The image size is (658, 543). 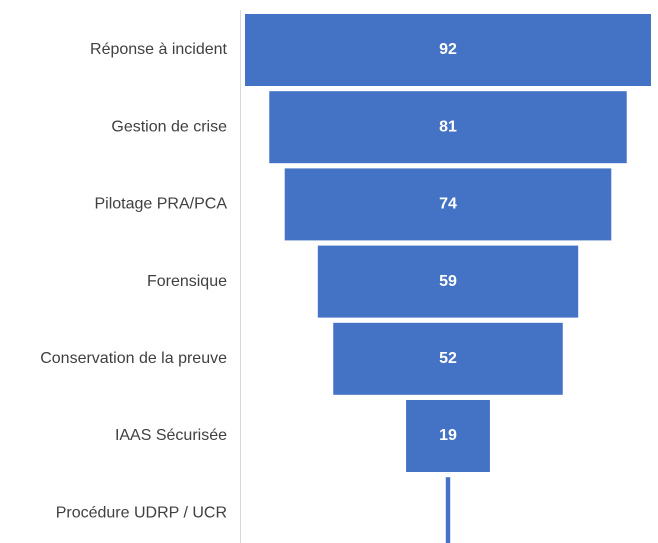 What do you see at coordinates (171, 435) in the screenshot?
I see `category-label: IAAS Sécurisée` at bounding box center [171, 435].